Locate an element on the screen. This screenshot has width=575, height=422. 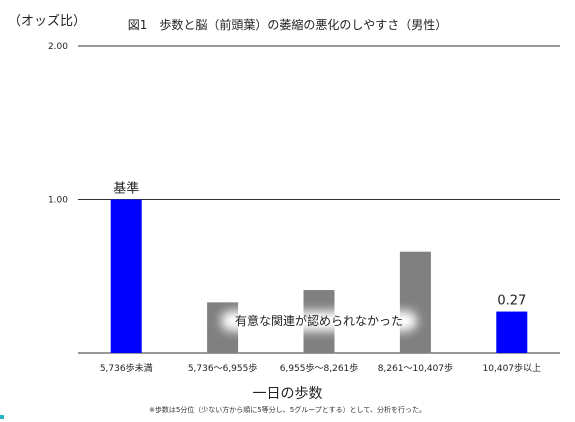
data-label: 0.27 is located at coordinates (511, 301).